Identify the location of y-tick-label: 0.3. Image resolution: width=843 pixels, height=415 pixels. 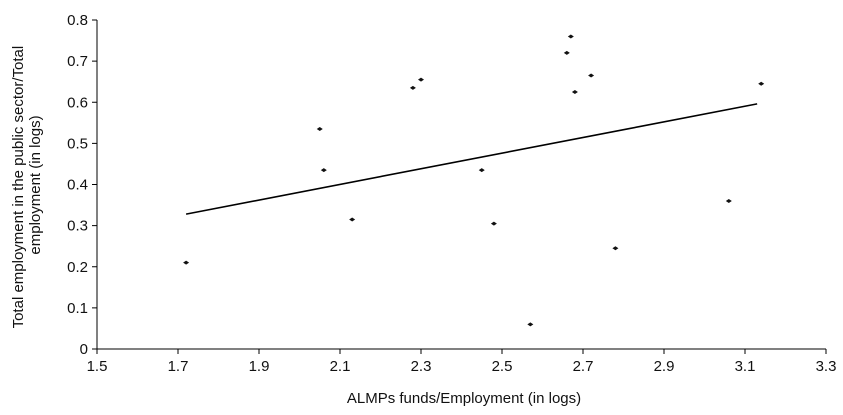
(77, 226).